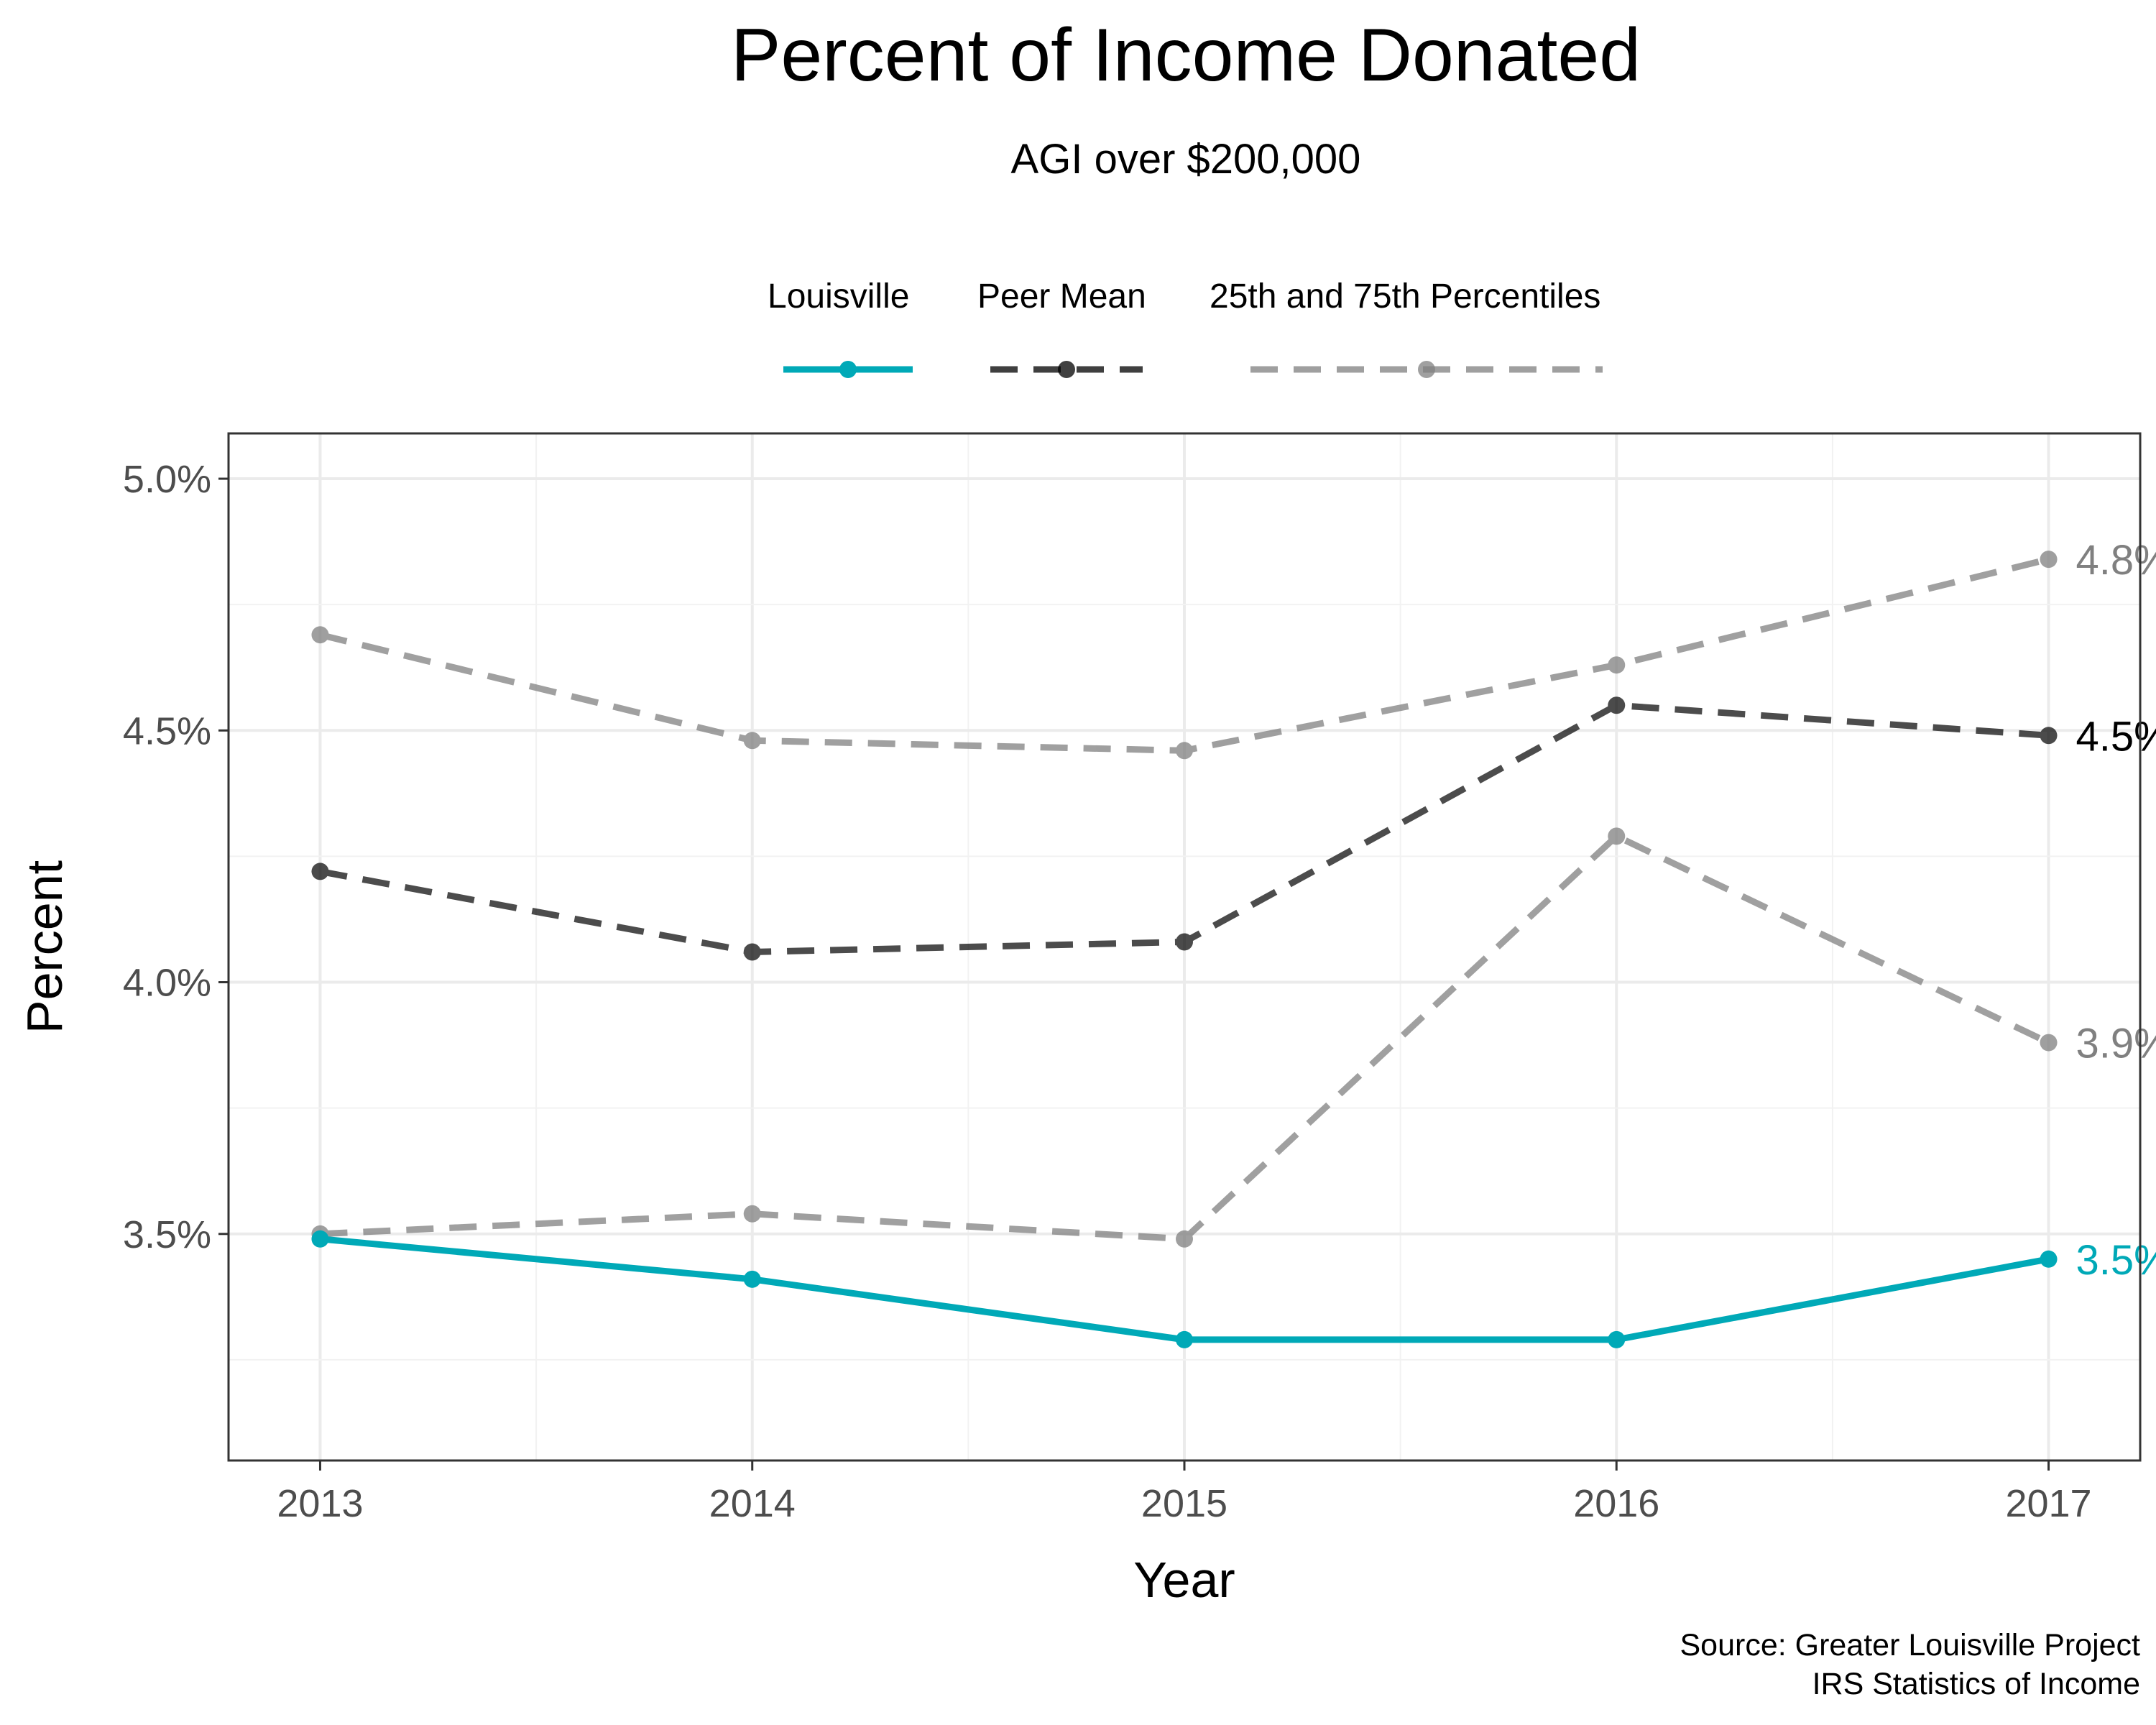 The height and width of the screenshot is (1725, 2156). I want to click on x-axis-title: Year, so click(1184, 1580).